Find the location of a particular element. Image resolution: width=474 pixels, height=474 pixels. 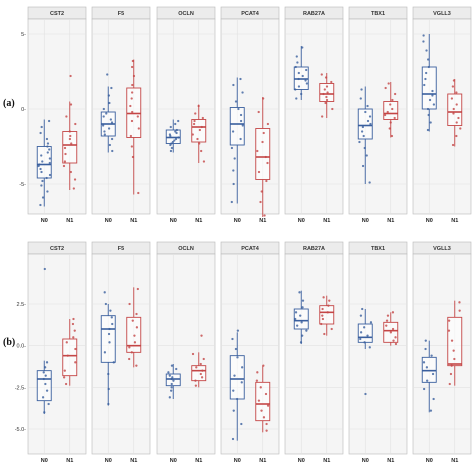

y-tick-label: 2.5- is located at coordinates (22, 305).